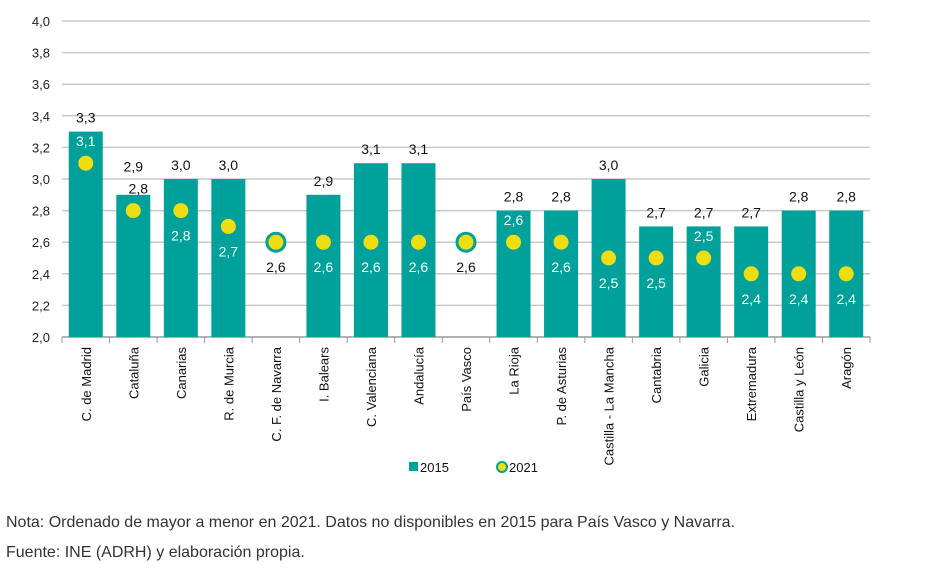 The image size is (948, 572). I want to click on marker-label-2021: 3,1, so click(86, 141).